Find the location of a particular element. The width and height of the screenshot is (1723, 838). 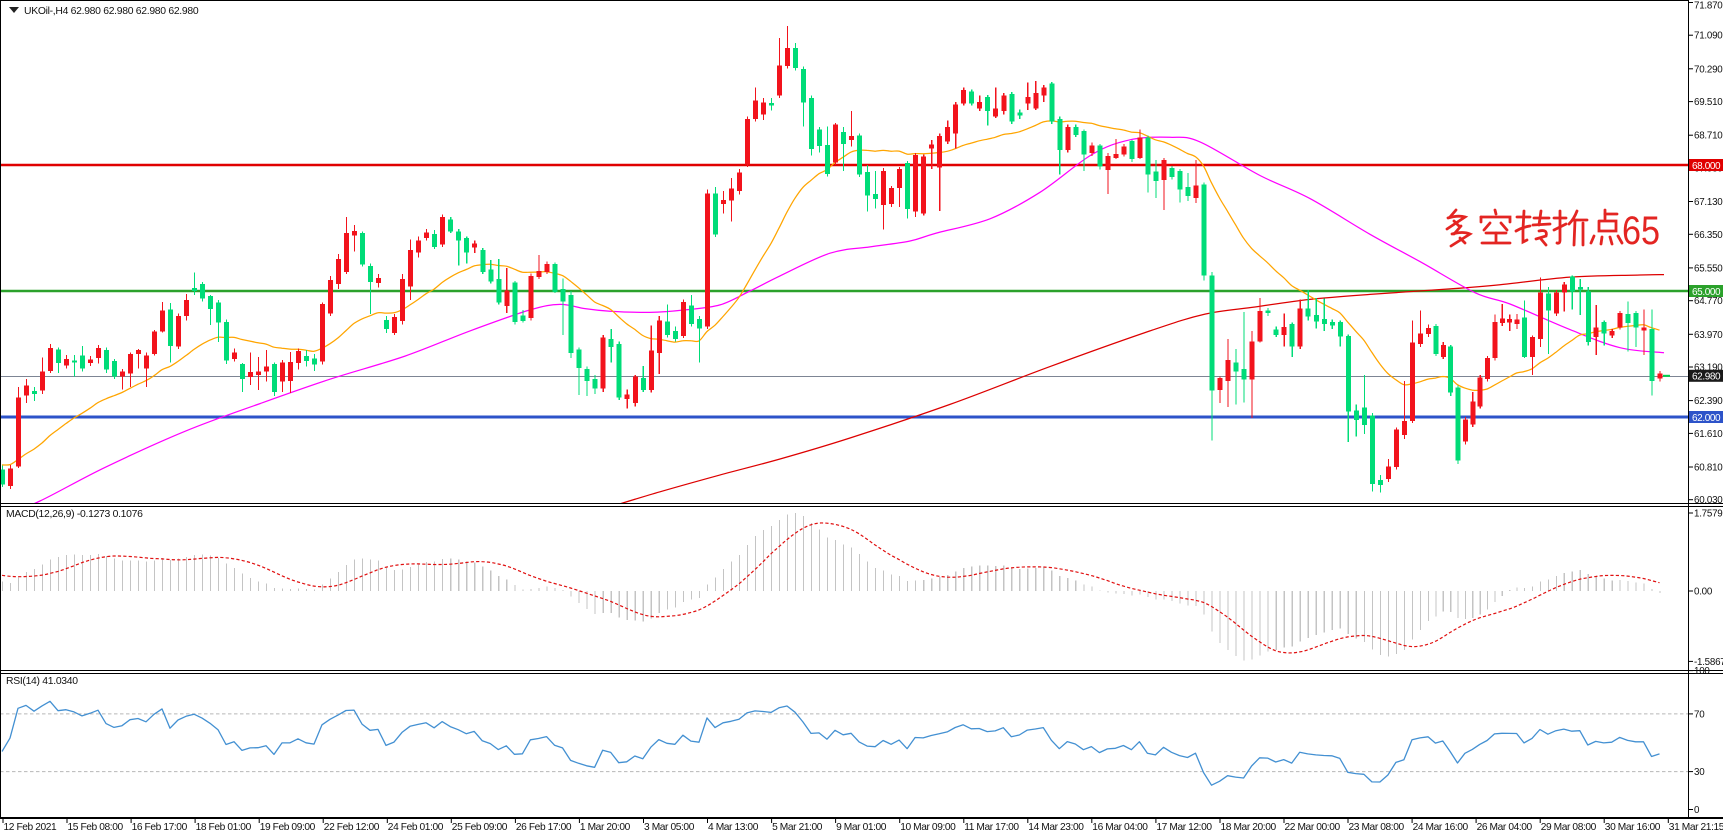

svg-text: 24 Mar 16:00 is located at coordinates (1441, 827).